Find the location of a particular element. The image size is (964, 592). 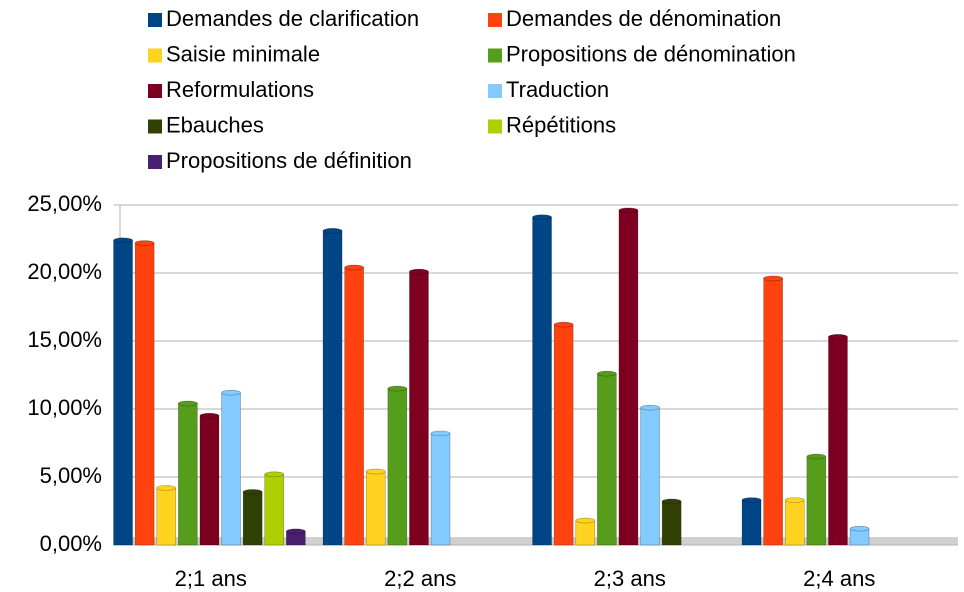

y-tick-label: 25,00% is located at coordinates (64, 203).